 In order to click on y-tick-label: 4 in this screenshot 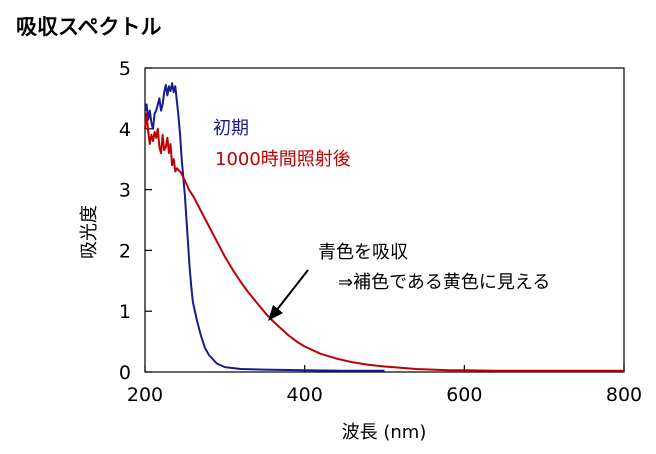, I will do `click(125, 130)`.